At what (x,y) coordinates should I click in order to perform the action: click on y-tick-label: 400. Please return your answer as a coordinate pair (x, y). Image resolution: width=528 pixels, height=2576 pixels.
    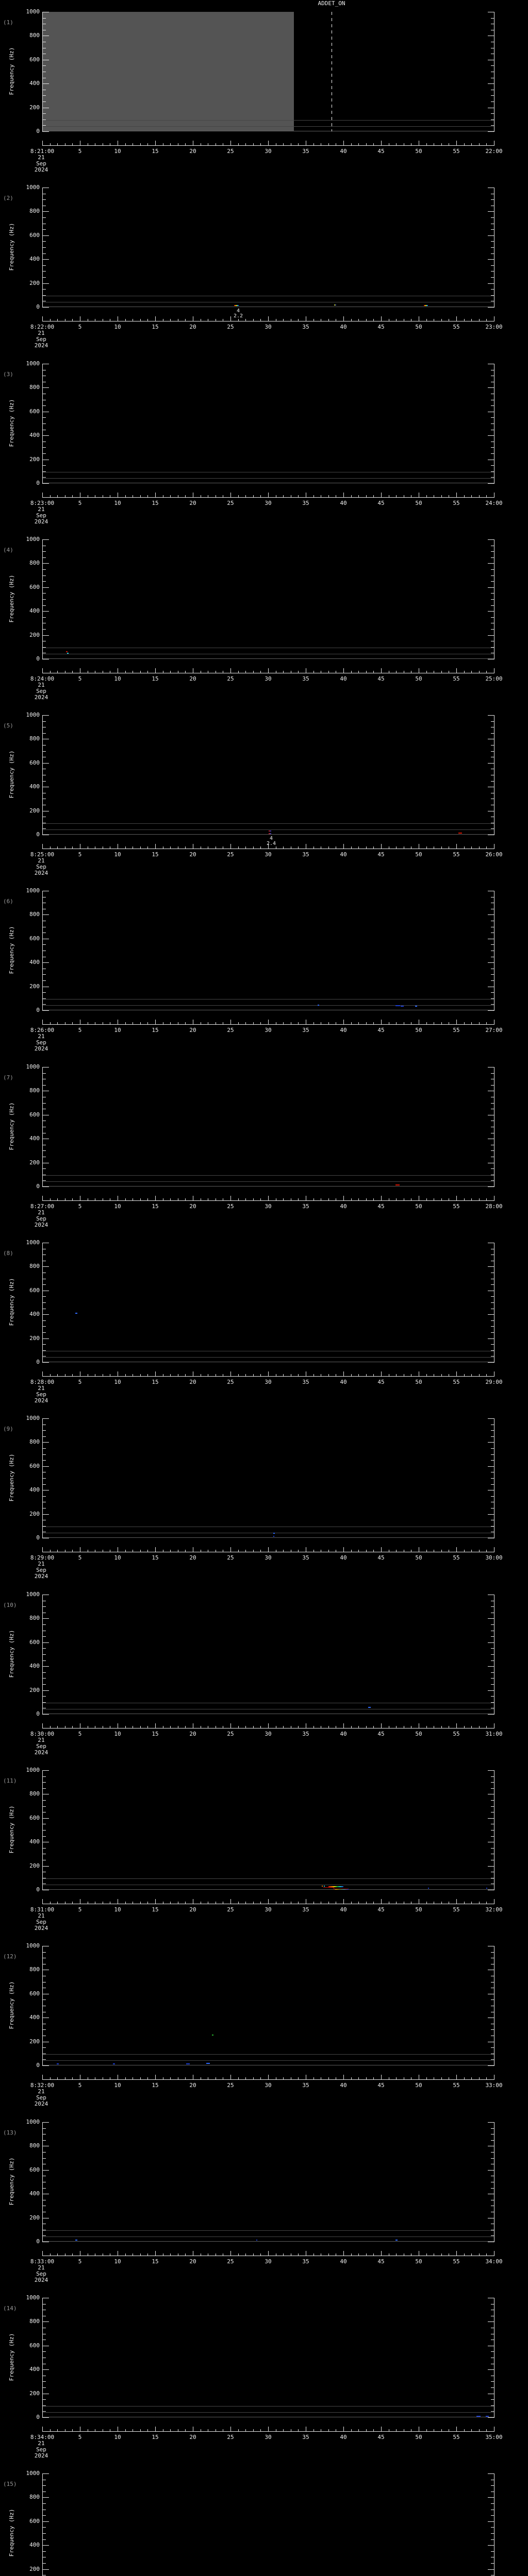
    Looking at the image, I should click on (34, 2544).